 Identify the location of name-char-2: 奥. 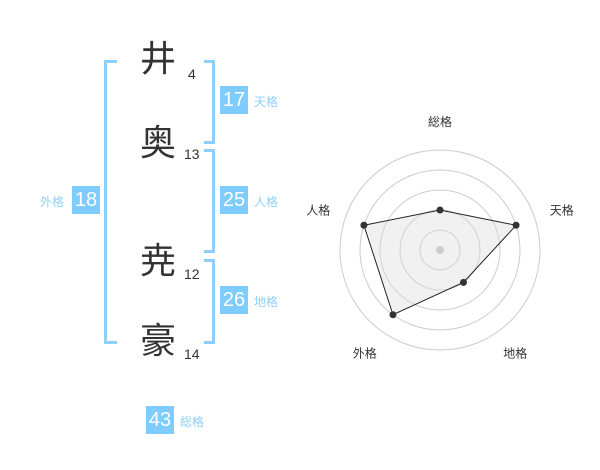
(157, 143).